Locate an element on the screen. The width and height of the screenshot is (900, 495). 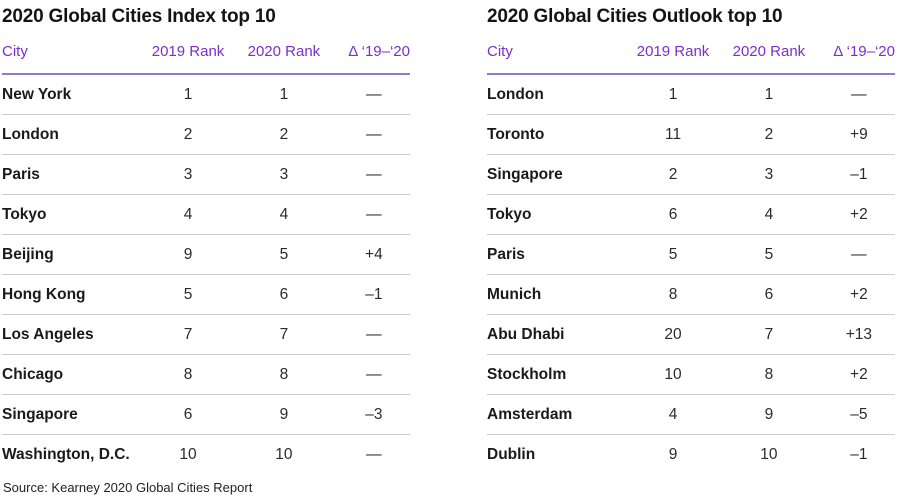
city-cell: Beijing is located at coordinates (74, 254).